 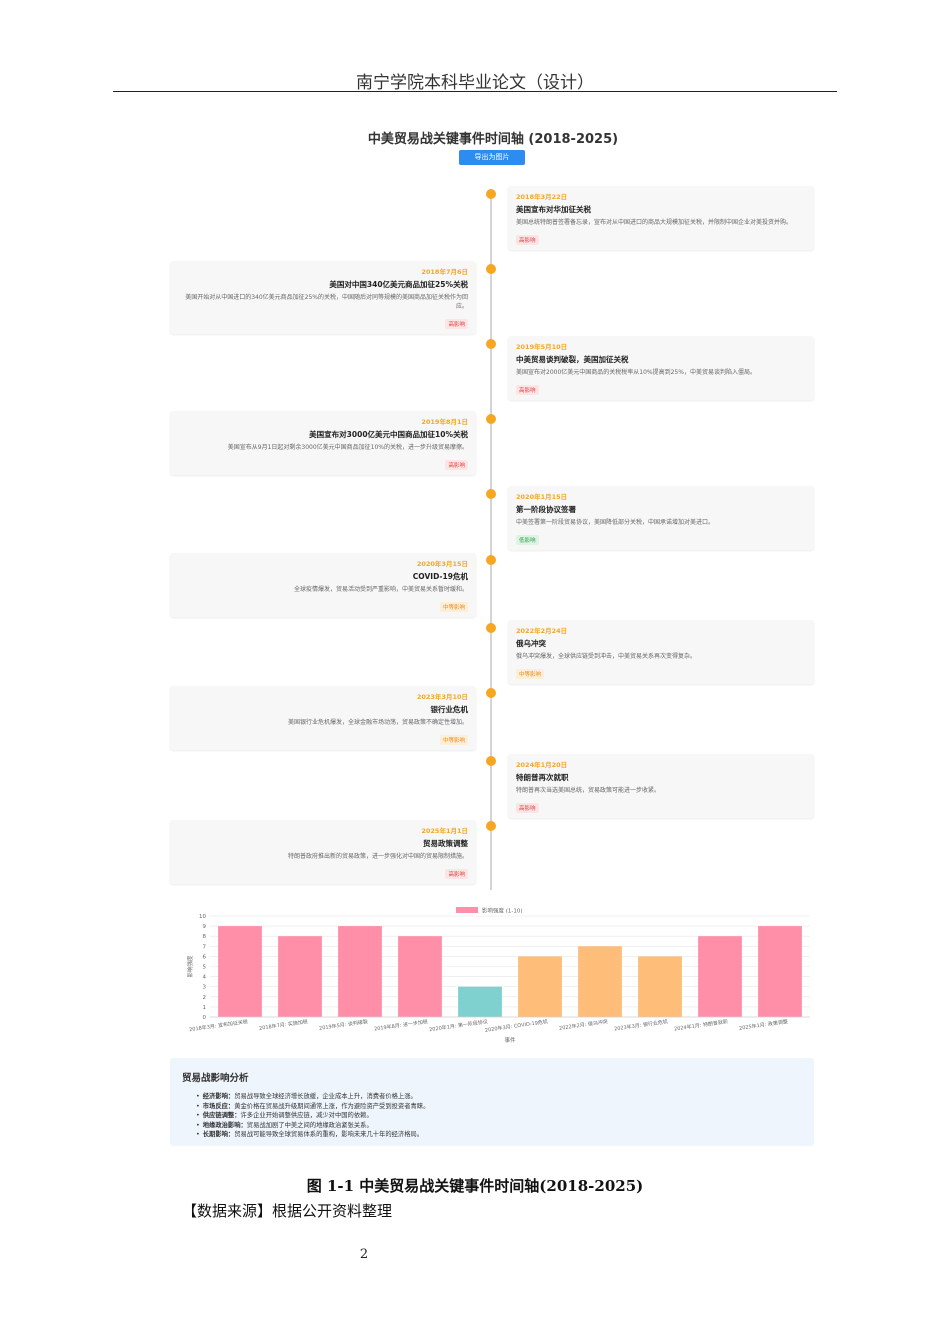 I want to click on event-title: 第一阶段协议签署, so click(x=546, y=509).